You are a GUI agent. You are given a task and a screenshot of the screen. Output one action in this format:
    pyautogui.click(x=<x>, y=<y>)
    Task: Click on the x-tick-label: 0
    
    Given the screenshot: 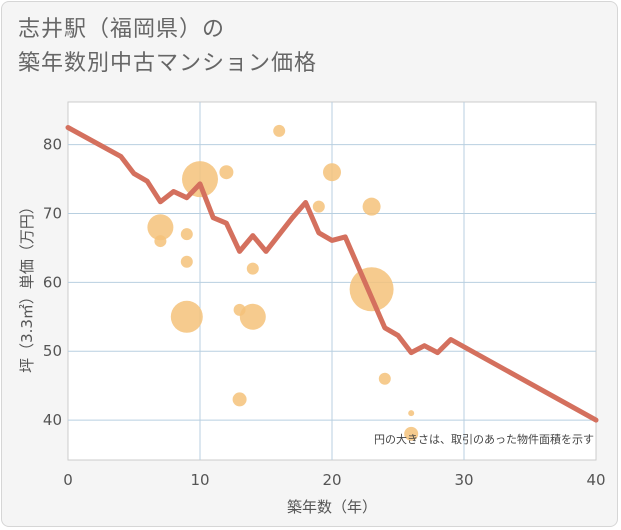 What is the action you would take?
    pyautogui.click(x=68, y=480)
    